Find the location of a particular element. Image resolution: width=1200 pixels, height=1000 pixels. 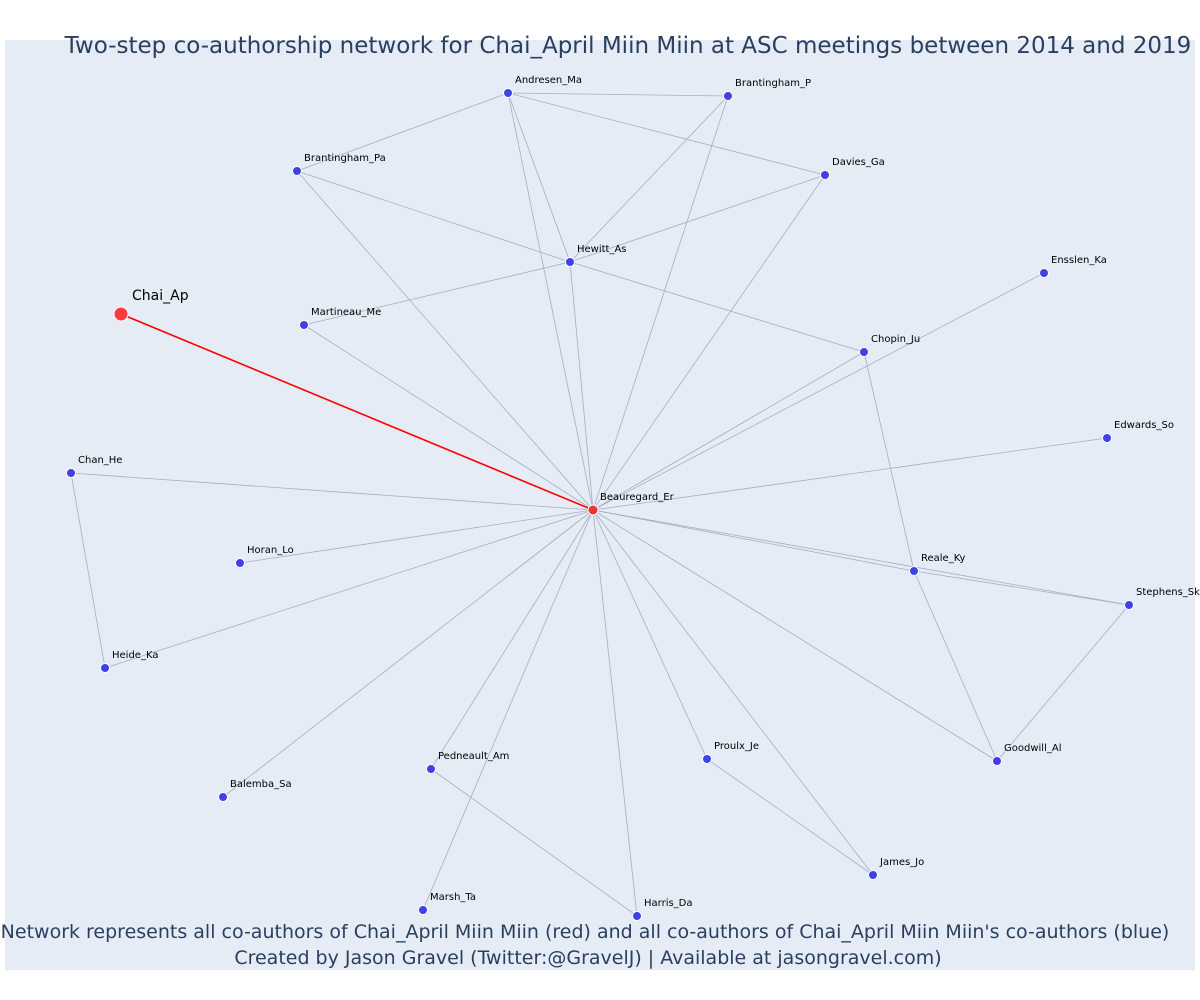

node-chan-he is located at coordinates (71, 473).